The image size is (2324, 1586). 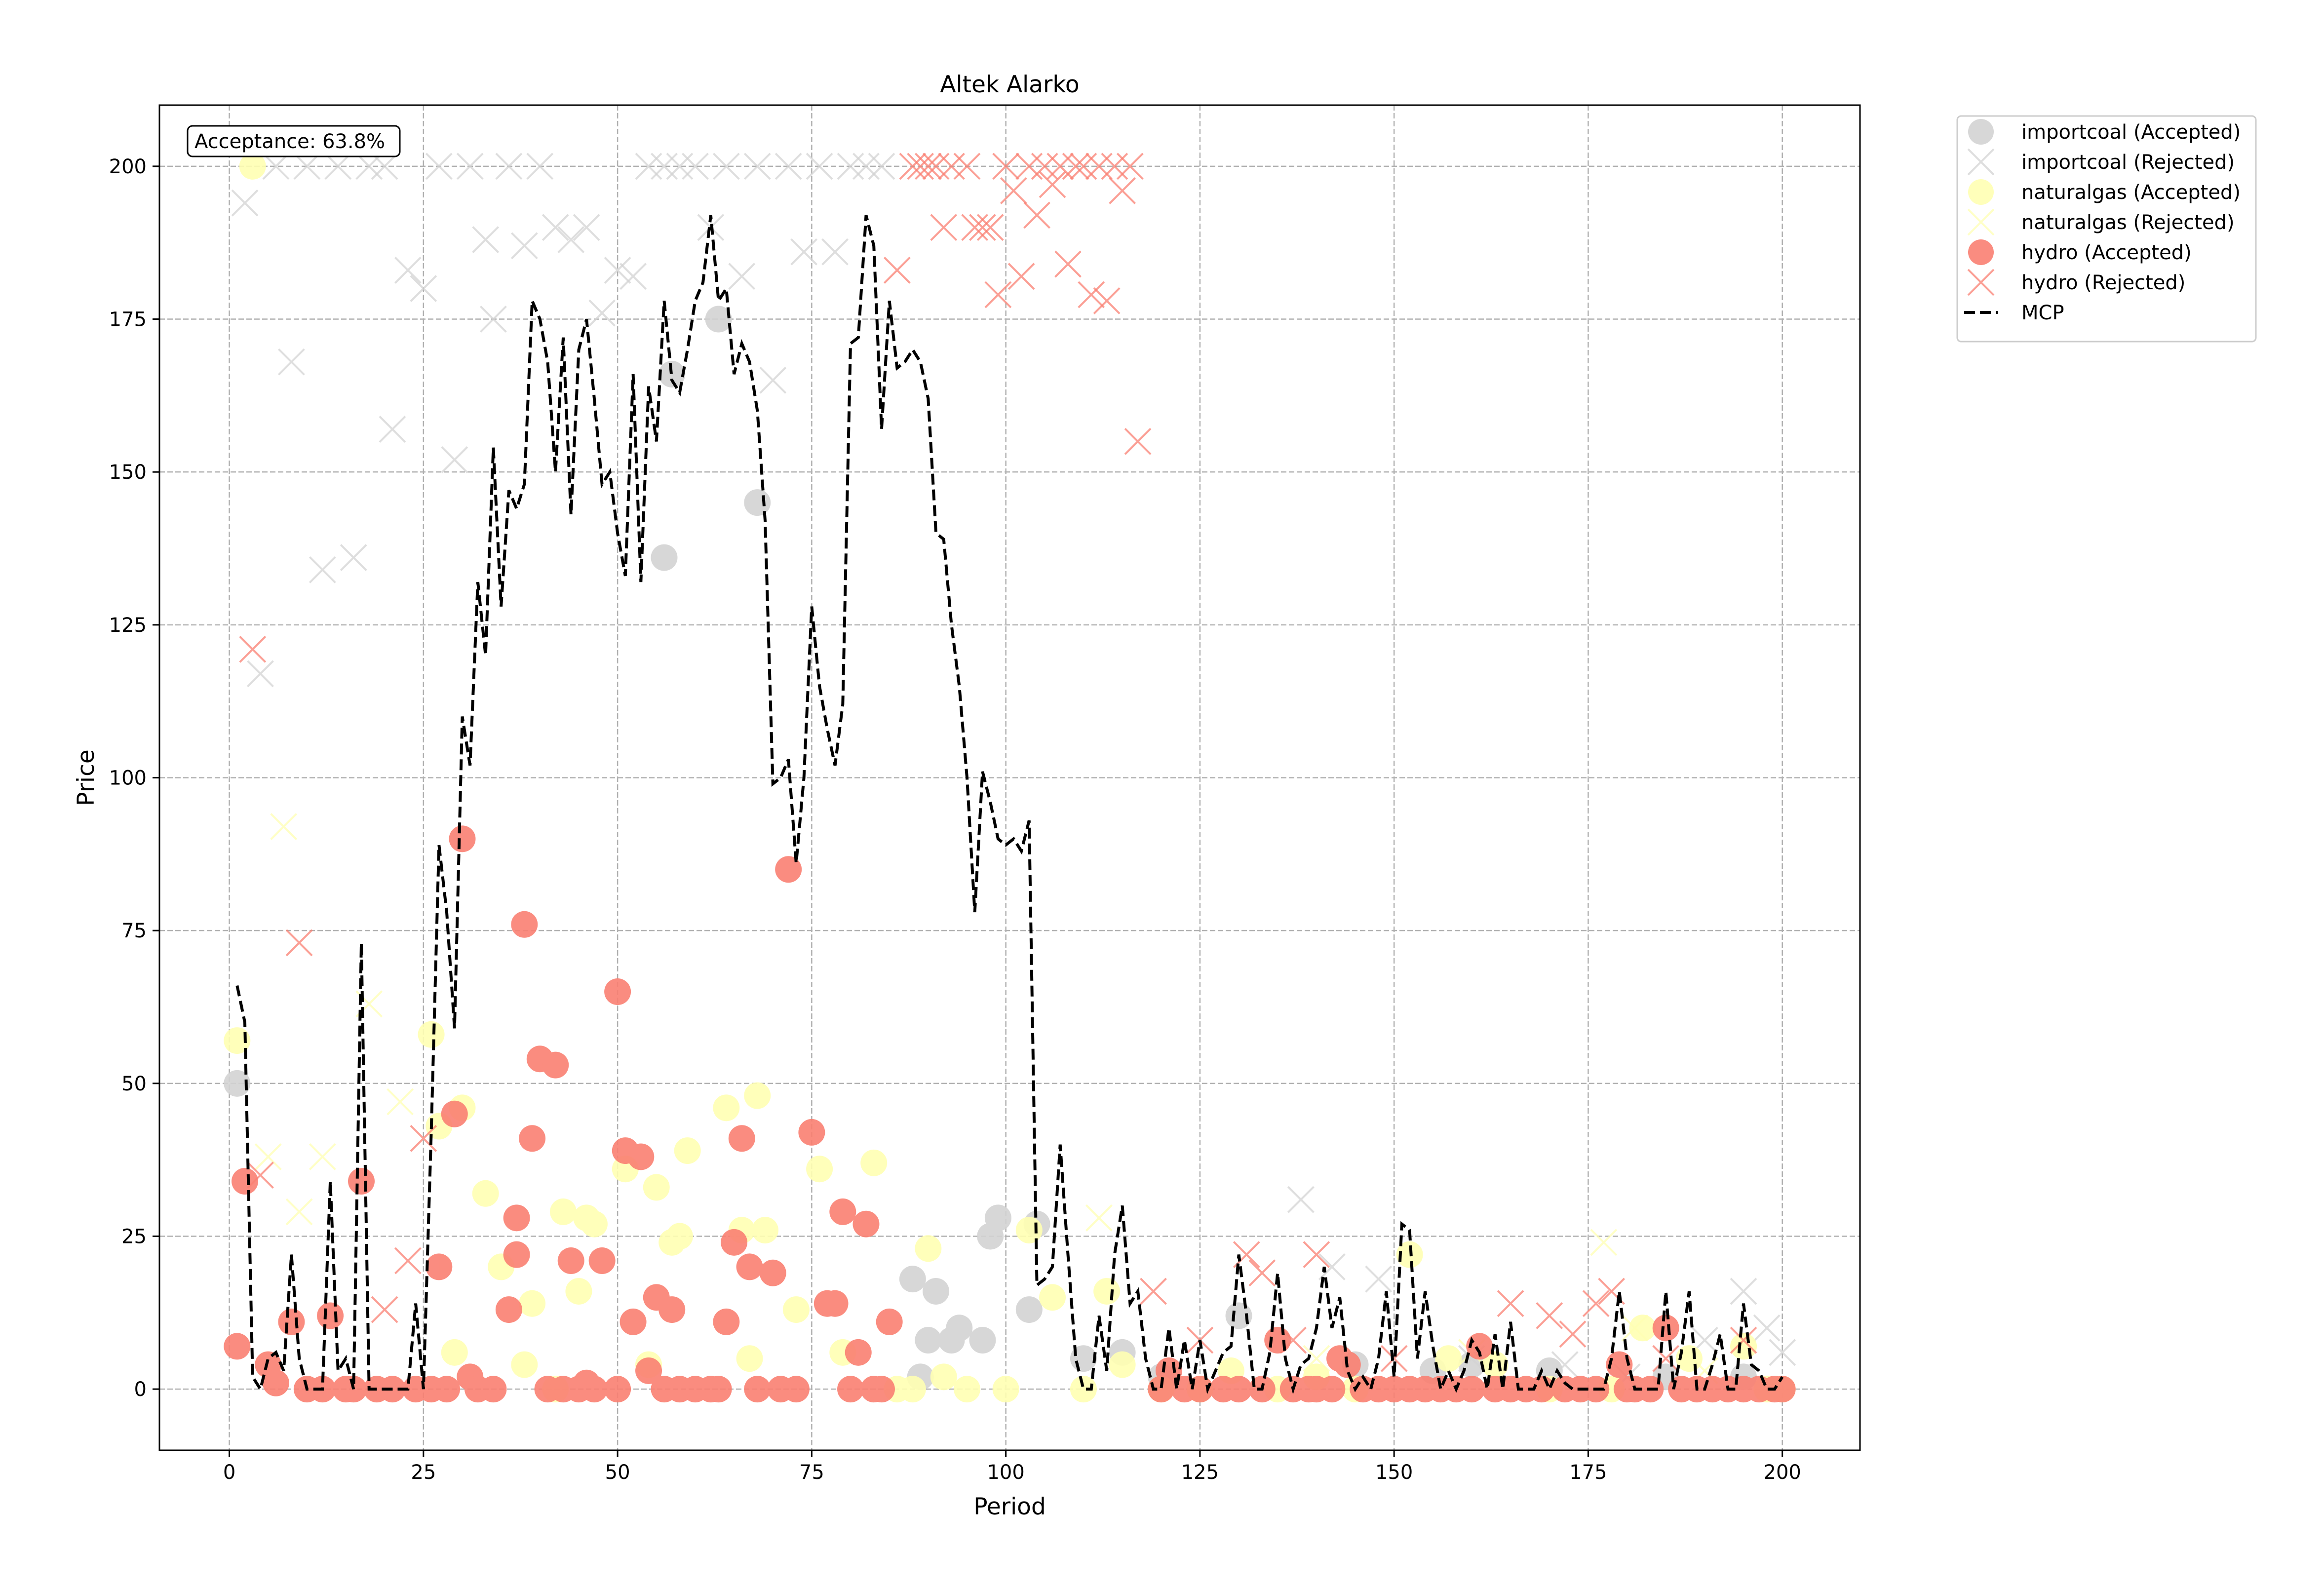 What do you see at coordinates (2101, 222) in the screenshot?
I see `legend-item: naturalgas (Rejected)` at bounding box center [2101, 222].